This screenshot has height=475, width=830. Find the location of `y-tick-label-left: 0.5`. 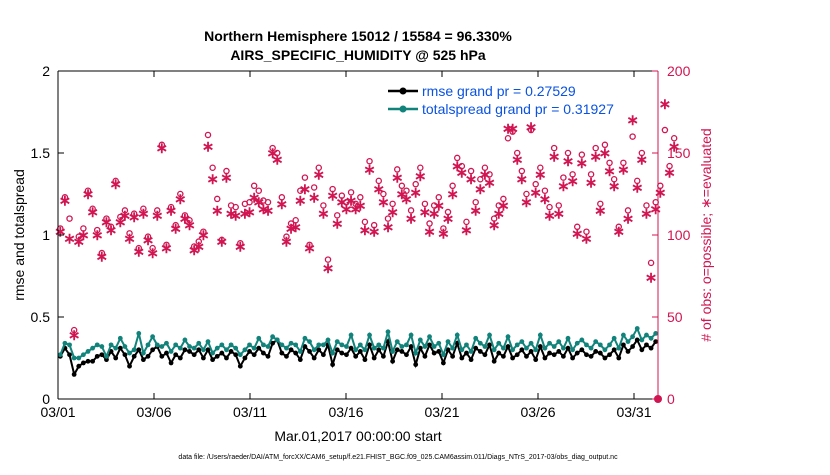

y-tick-label-left: 0.5 is located at coordinates (41, 317).